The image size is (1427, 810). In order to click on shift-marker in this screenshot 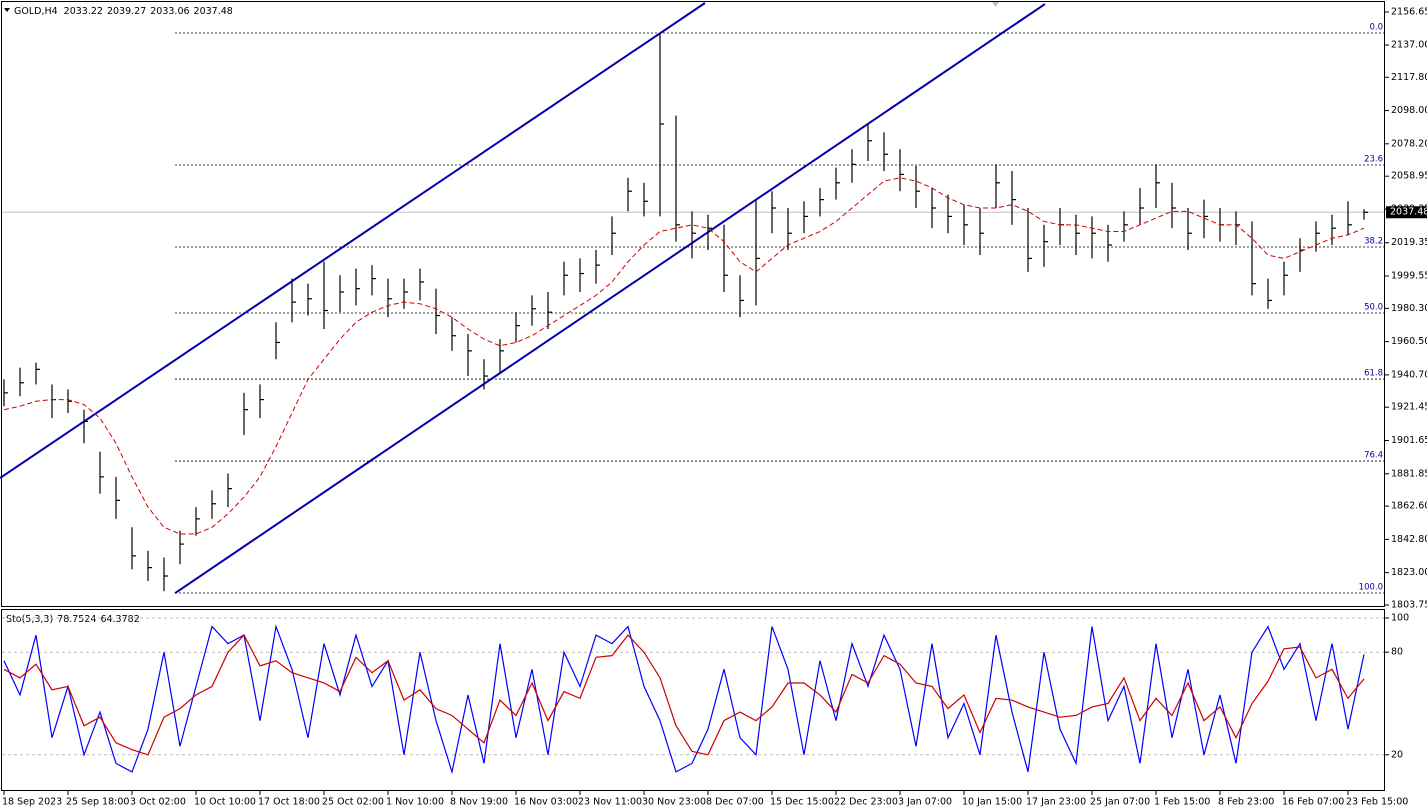, I will do `click(995, 4)`.